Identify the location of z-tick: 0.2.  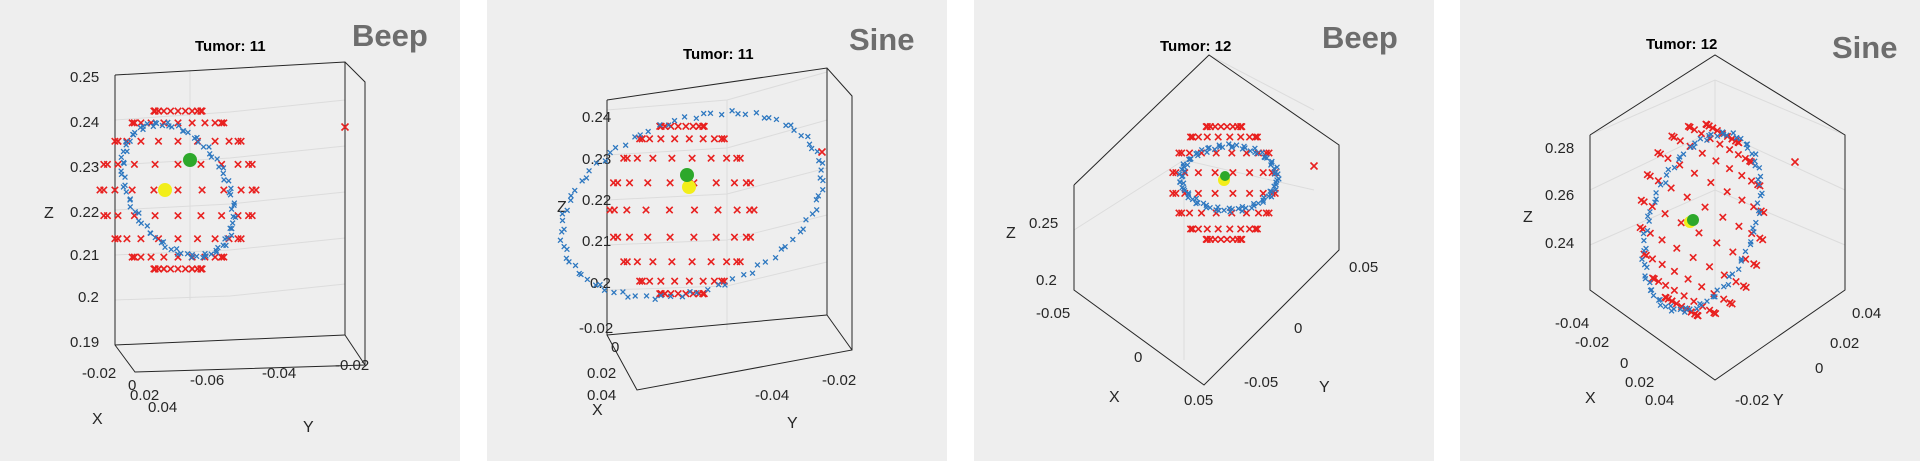
(1046, 280).